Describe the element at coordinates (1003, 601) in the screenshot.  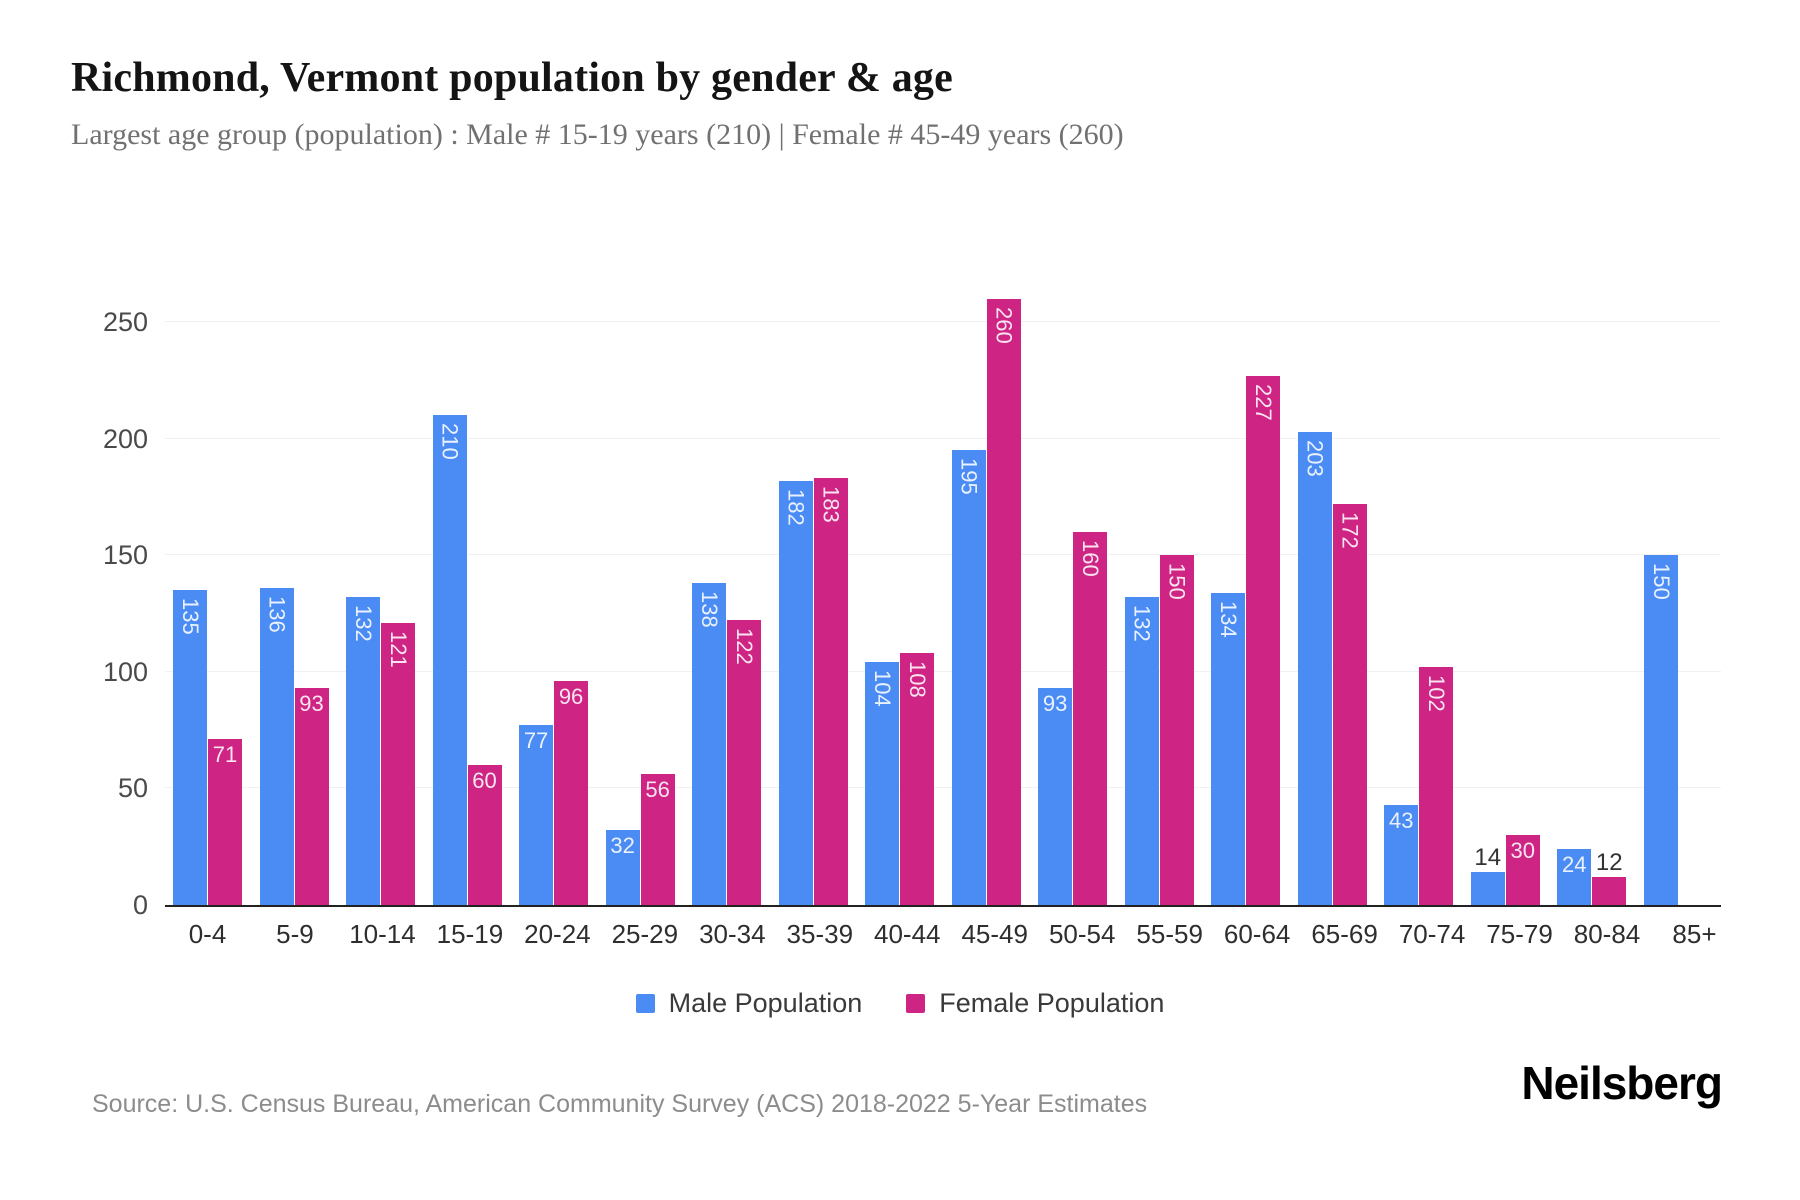
I see `female-bar-45-49: 260` at that location.